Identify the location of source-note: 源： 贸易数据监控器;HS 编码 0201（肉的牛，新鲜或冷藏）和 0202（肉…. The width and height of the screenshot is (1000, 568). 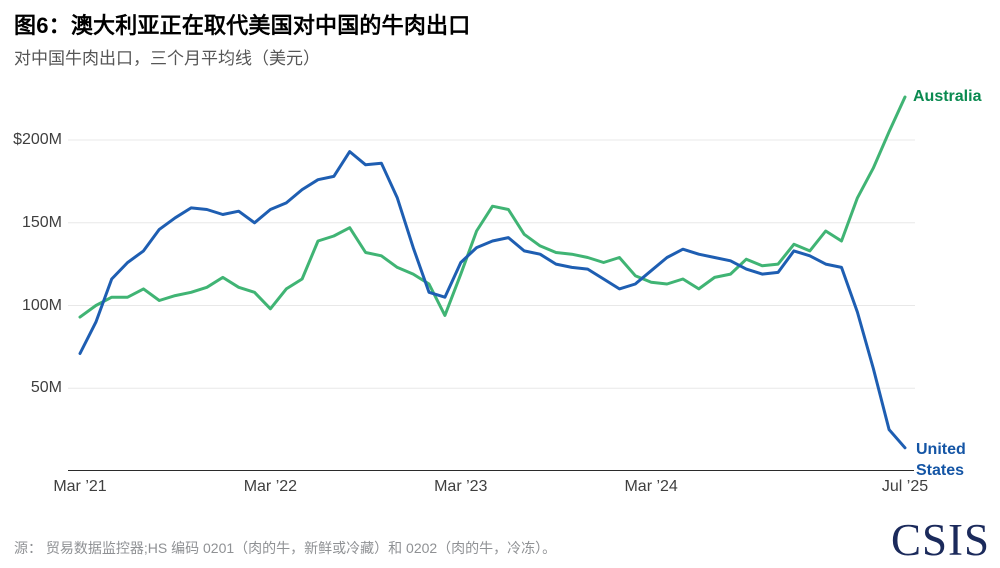
(285, 548).